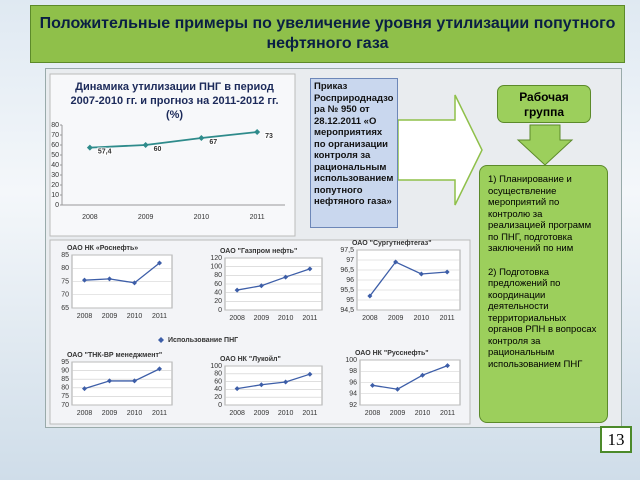 The width and height of the screenshot is (640, 480). Describe the element at coordinates (392, 243) in the screenshot. I see `chart-title: ОАО "Сургутнефтегаз"` at that location.